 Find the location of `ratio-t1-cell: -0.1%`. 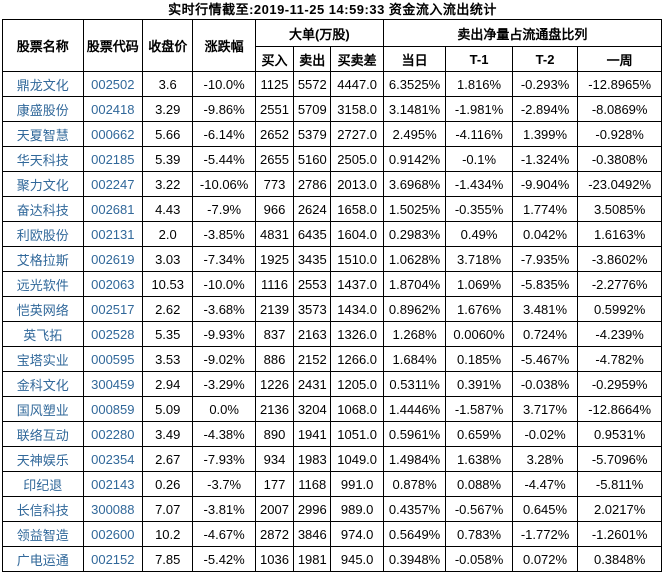

ratio-t1-cell: -0.1% is located at coordinates (479, 159).